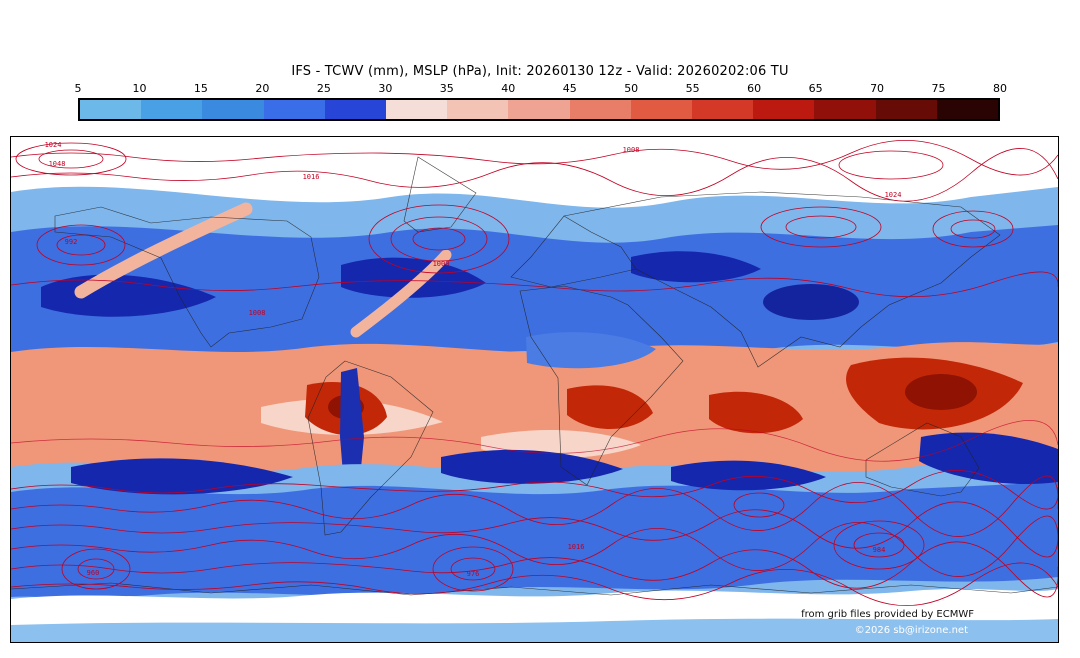 The width and height of the screenshot is (1080, 658). I want to click on colorbar-tick-label: 35, so click(446, 88).